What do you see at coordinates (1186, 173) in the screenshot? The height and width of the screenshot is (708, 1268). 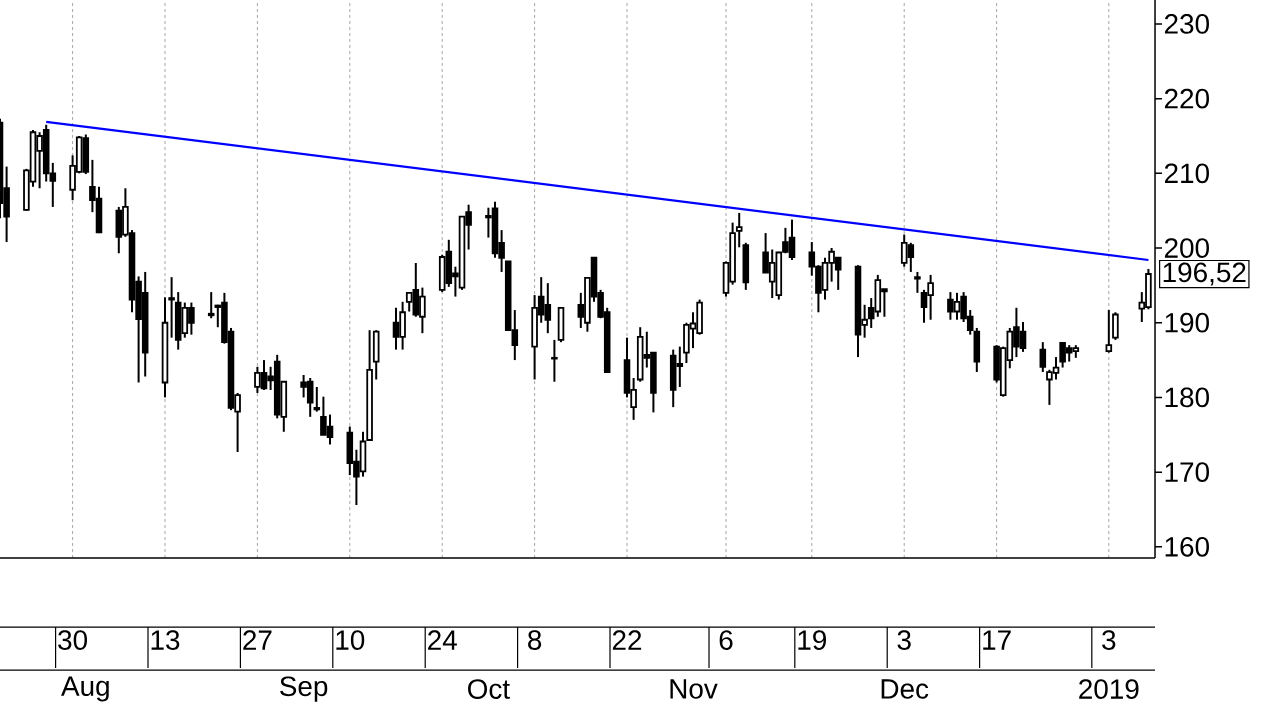 I see `y-tick-label: 210` at bounding box center [1186, 173].